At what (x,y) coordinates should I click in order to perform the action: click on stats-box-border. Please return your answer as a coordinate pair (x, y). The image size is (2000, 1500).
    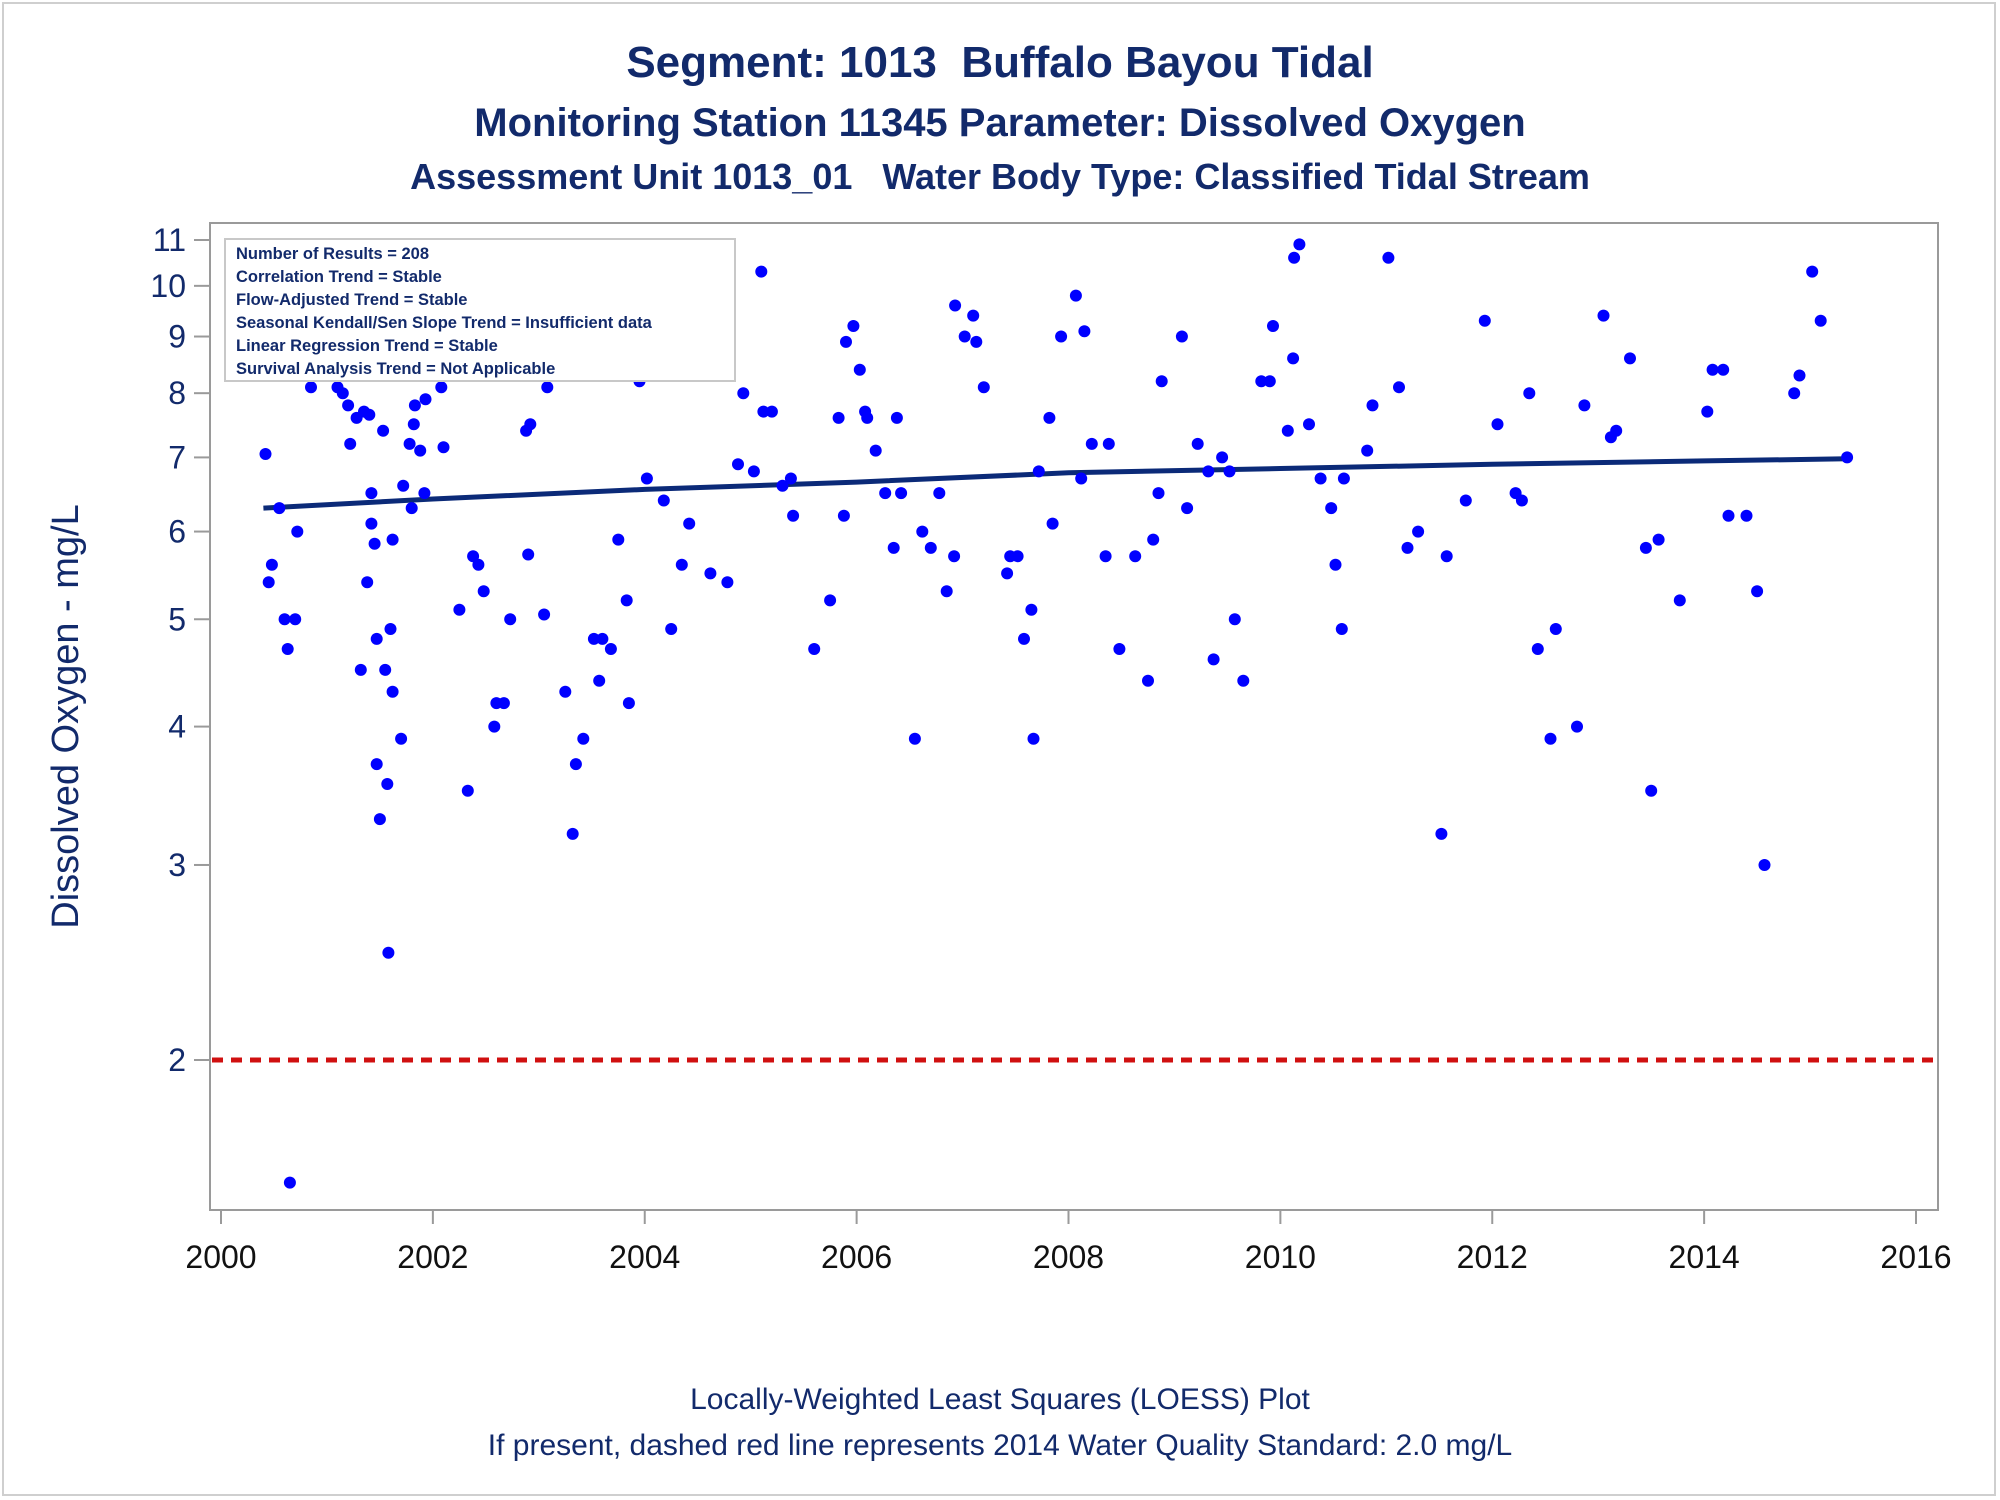
    Looking at the image, I should click on (480, 310).